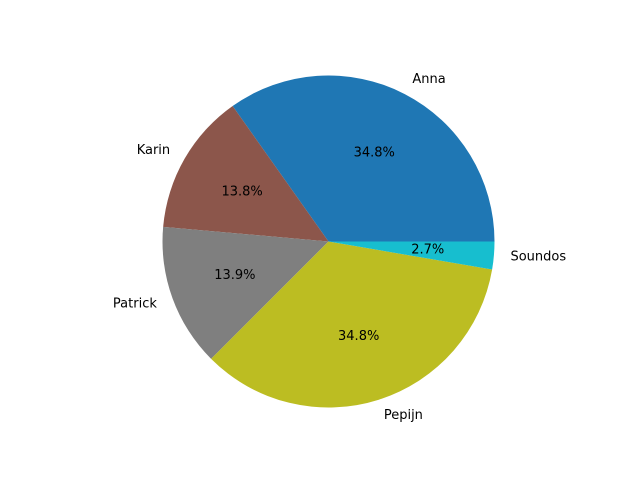 This screenshot has height=480, width=640. What do you see at coordinates (428, 79) in the screenshot?
I see `slice-label-anna: Anna` at bounding box center [428, 79].